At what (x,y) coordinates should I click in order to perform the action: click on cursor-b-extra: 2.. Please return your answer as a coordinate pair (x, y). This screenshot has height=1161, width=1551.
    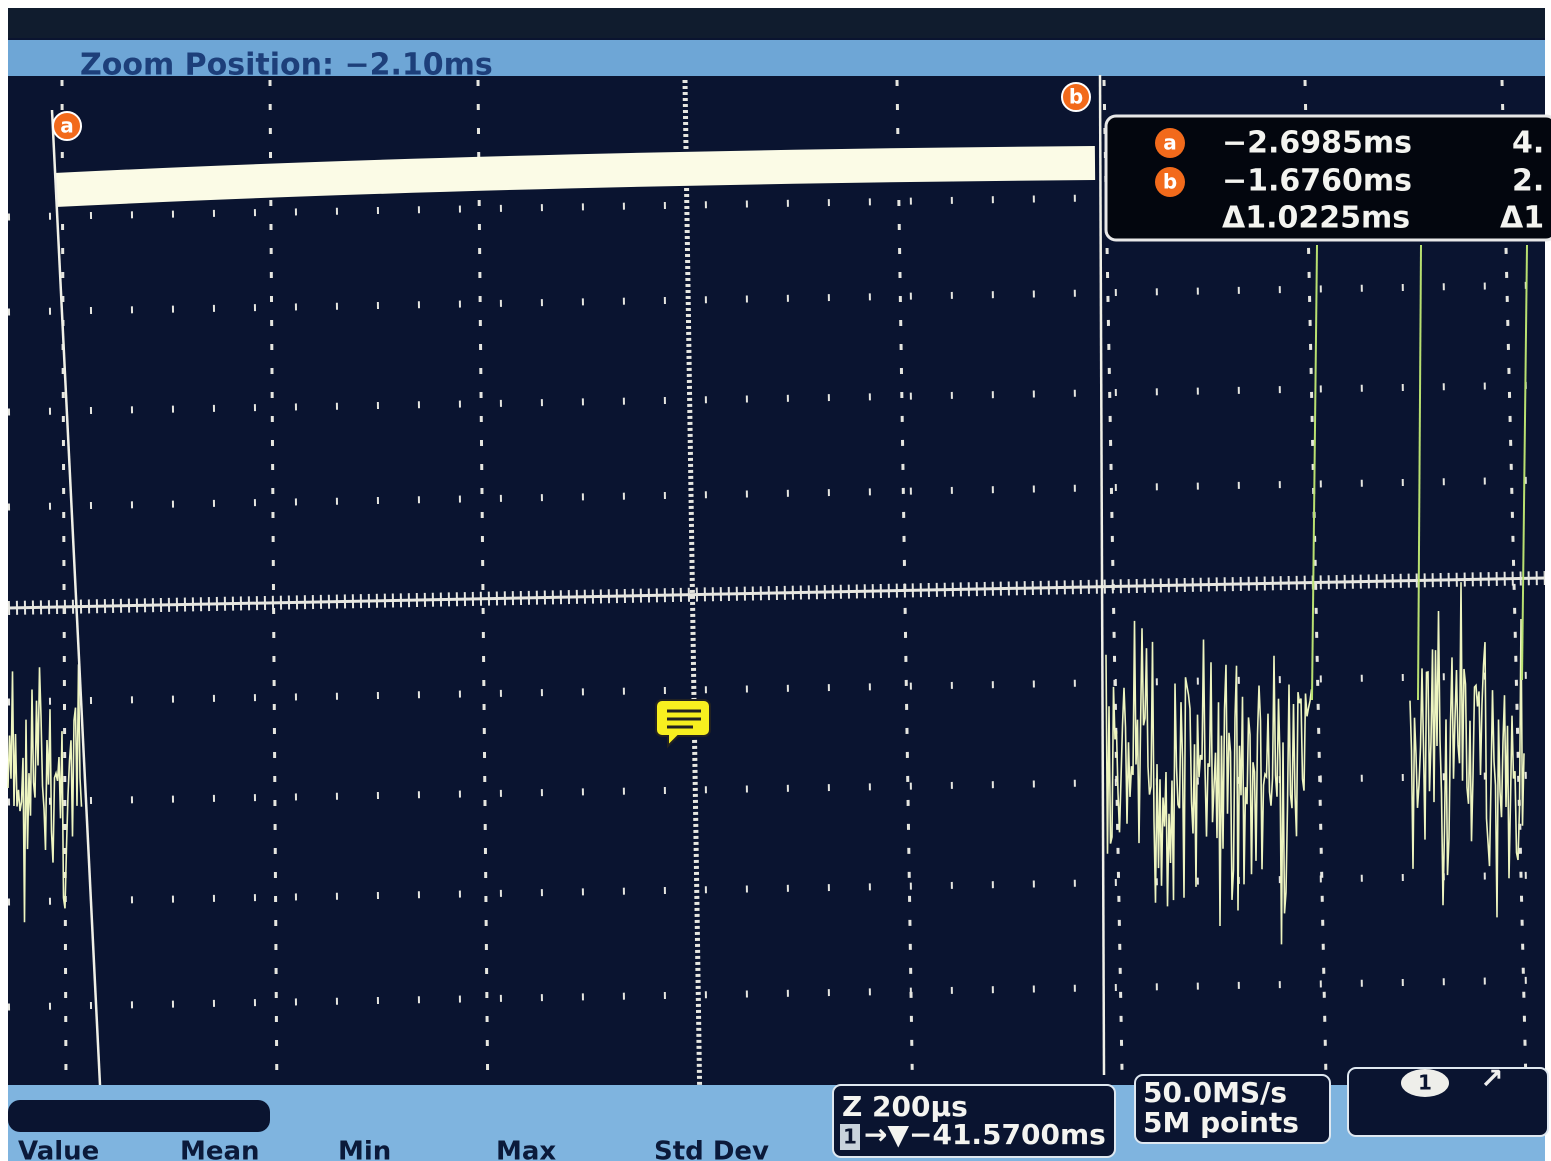
    Looking at the image, I should click on (1528, 181).